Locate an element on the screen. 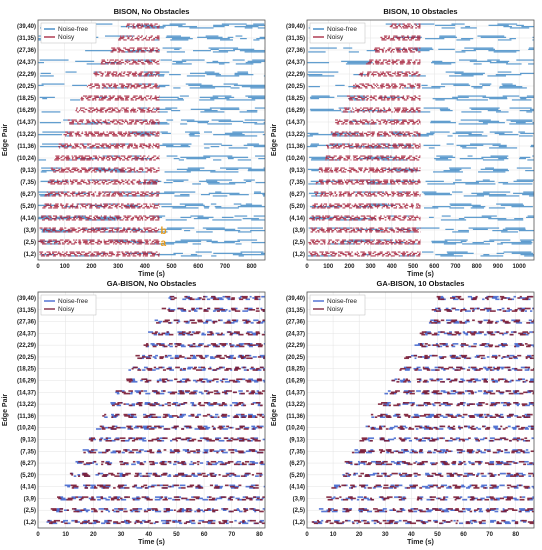  y-tick-label: (16,29) is located at coordinates (295, 111).